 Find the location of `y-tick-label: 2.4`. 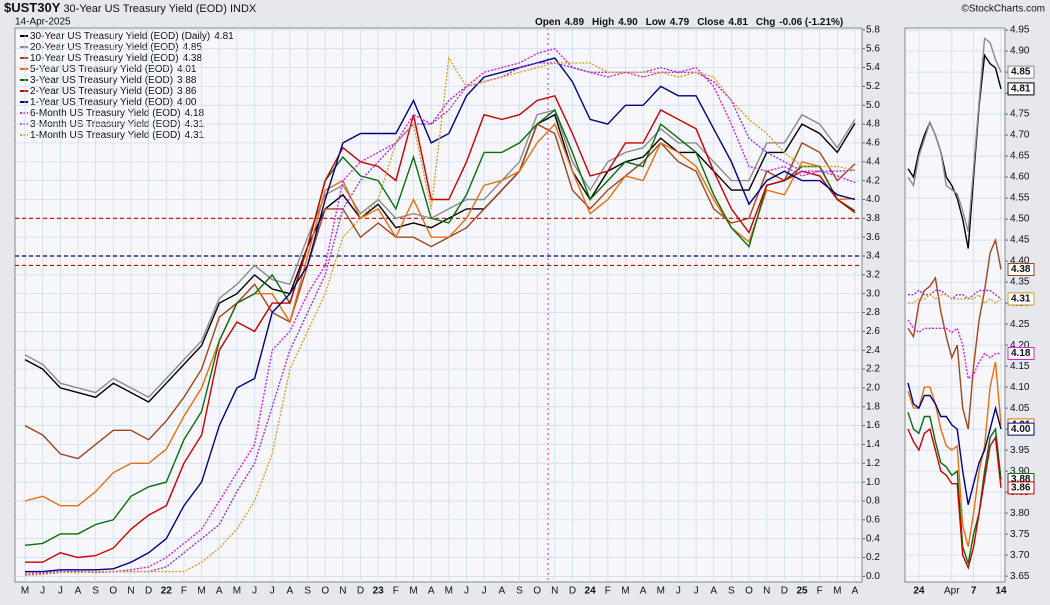

y-tick-label: 2.4 is located at coordinates (873, 350).